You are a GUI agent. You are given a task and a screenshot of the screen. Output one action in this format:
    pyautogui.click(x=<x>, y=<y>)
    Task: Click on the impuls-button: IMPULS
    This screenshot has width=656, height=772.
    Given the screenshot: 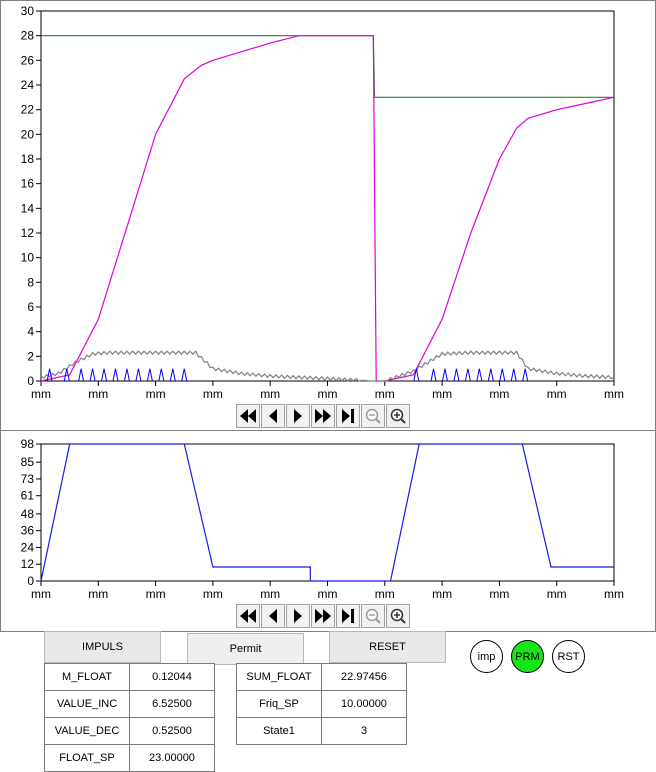 What is the action you would take?
    pyautogui.click(x=102, y=647)
    